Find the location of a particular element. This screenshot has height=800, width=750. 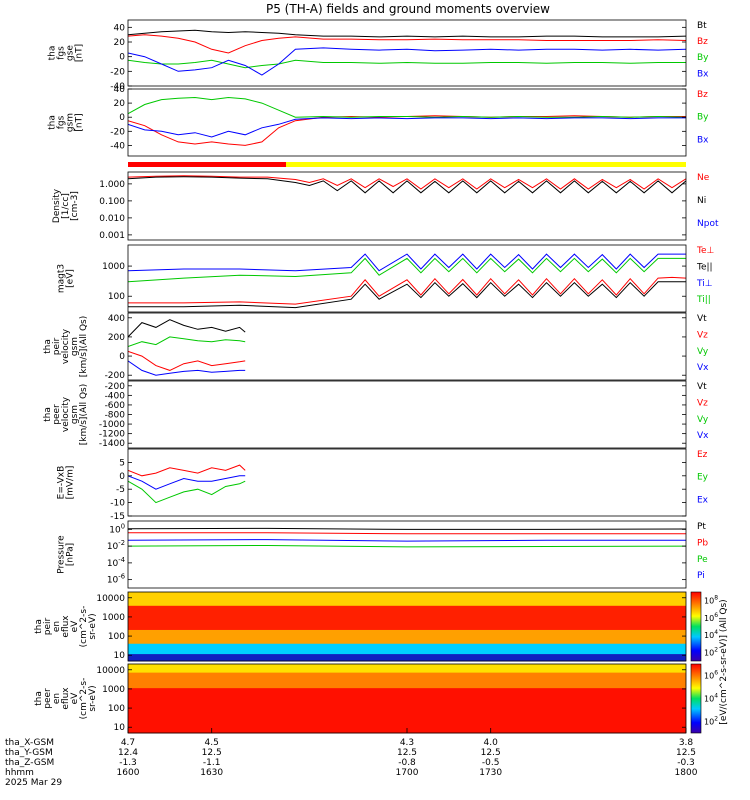

series-line-Vt is located at coordinates (187, 328).